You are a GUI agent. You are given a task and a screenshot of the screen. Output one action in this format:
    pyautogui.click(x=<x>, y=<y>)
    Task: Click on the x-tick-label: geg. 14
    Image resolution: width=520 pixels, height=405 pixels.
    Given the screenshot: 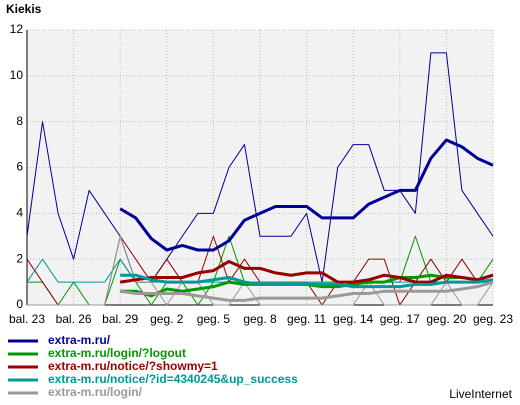 What is the action you would take?
    pyautogui.click(x=353, y=319)
    